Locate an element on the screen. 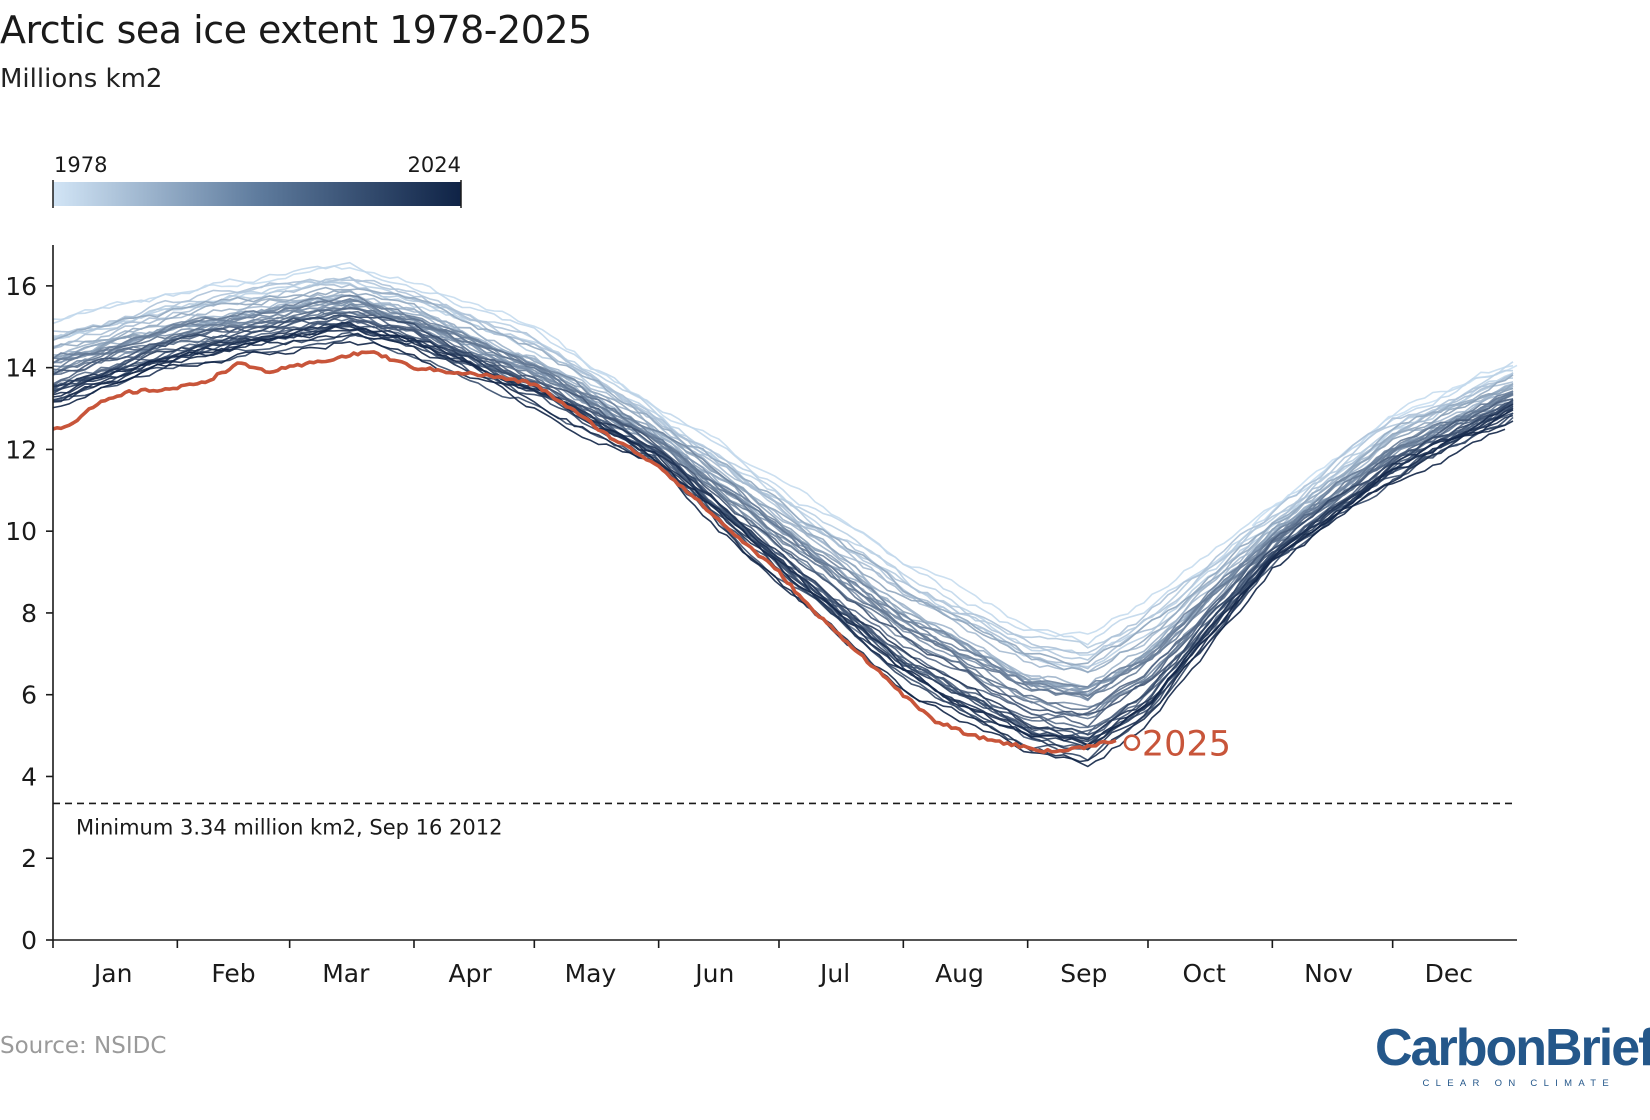 This screenshot has height=1120, width=1650. x-tick-label-May: May is located at coordinates (591, 973).